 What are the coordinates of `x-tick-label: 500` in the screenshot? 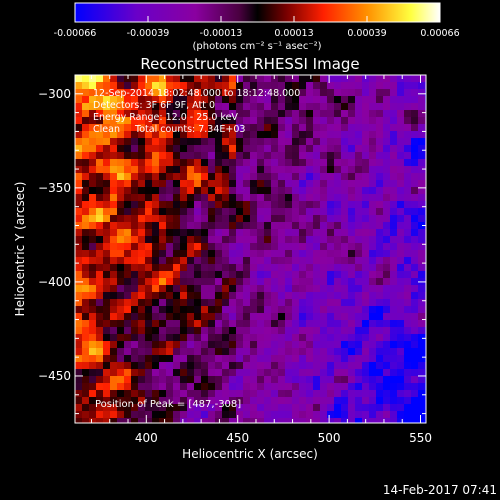 It's located at (329, 438).